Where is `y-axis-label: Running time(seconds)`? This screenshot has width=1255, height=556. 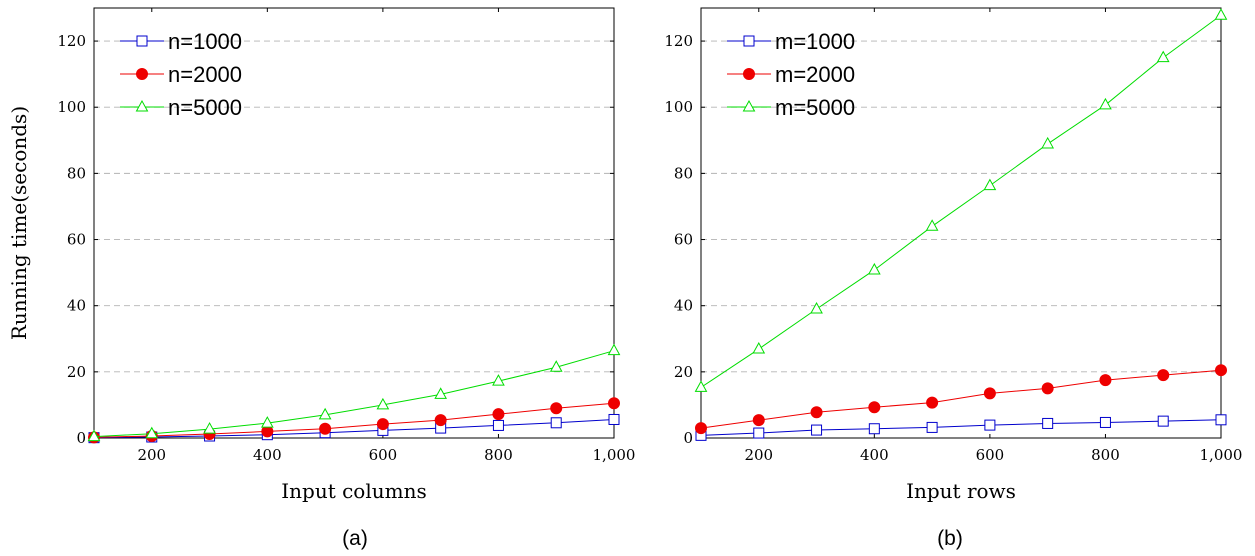 y-axis-label: Running time(seconds) is located at coordinates (19, 223).